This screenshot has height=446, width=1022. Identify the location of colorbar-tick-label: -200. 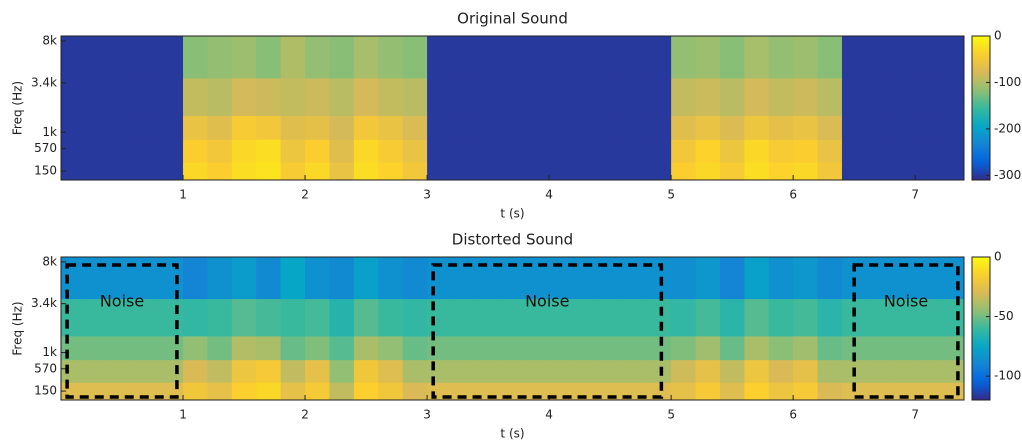
(1007, 128).